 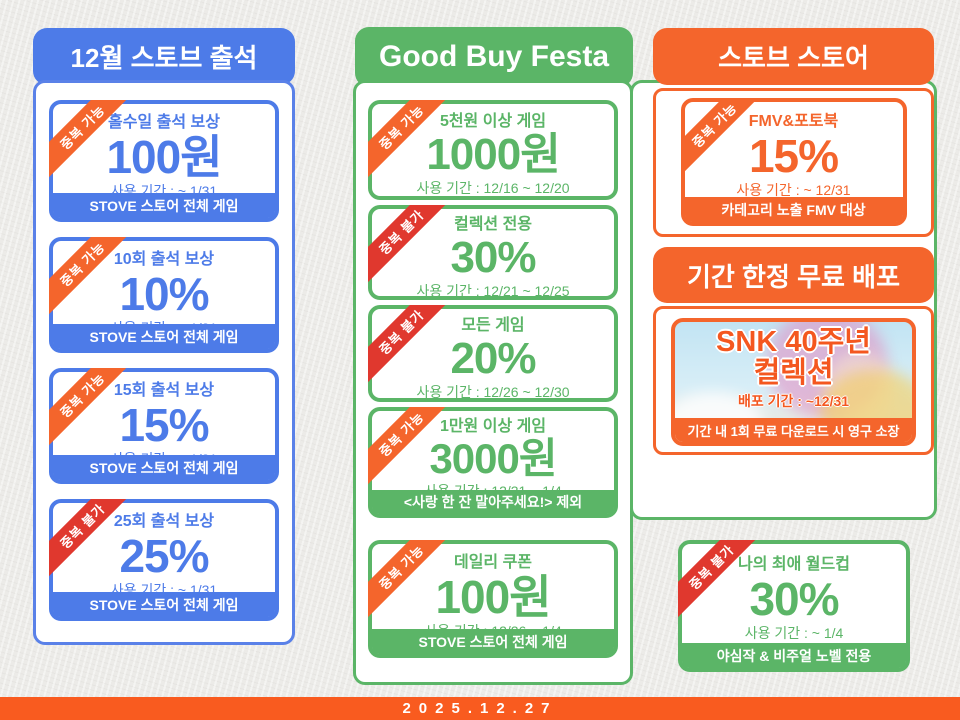 I want to click on coupon-festa-collection-30: 중복 불가 컬렉션 전용 30% 사용 기간 : 12/21 ~ 12/25, so click(x=493, y=252).